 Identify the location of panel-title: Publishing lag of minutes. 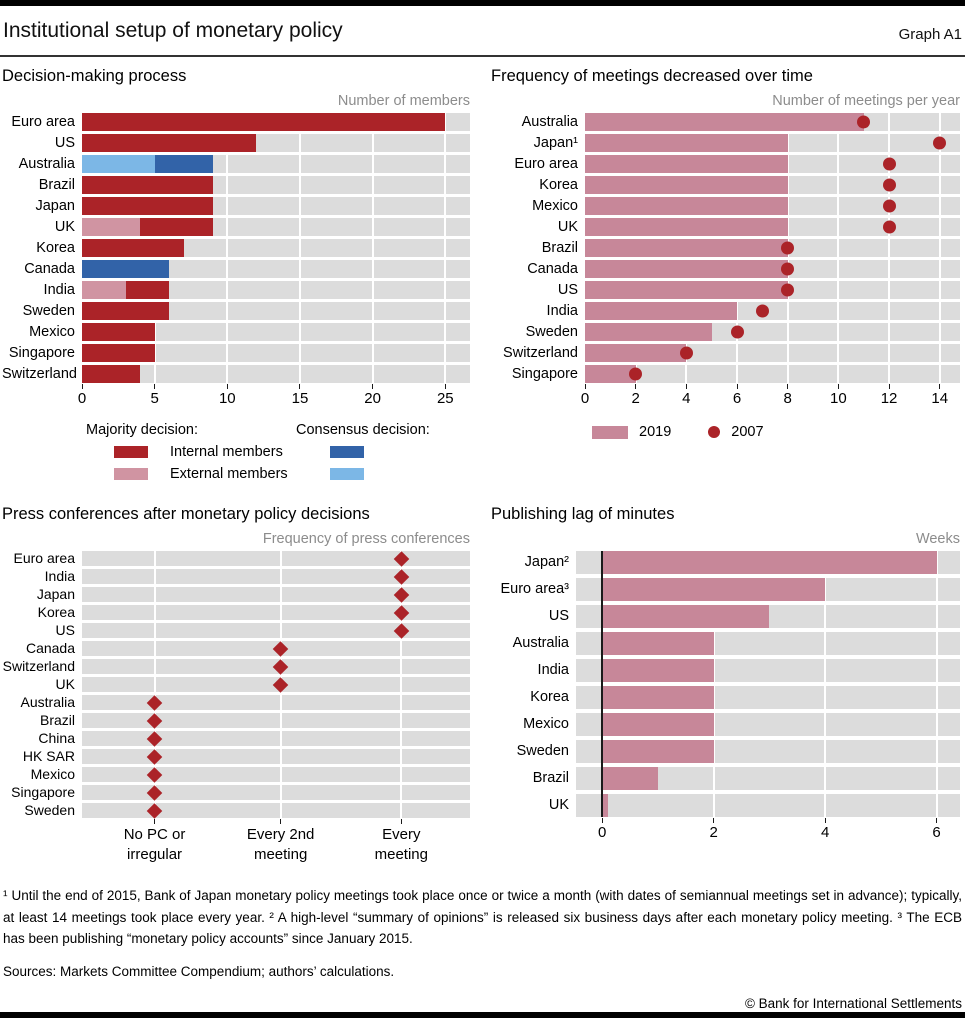
(583, 514).